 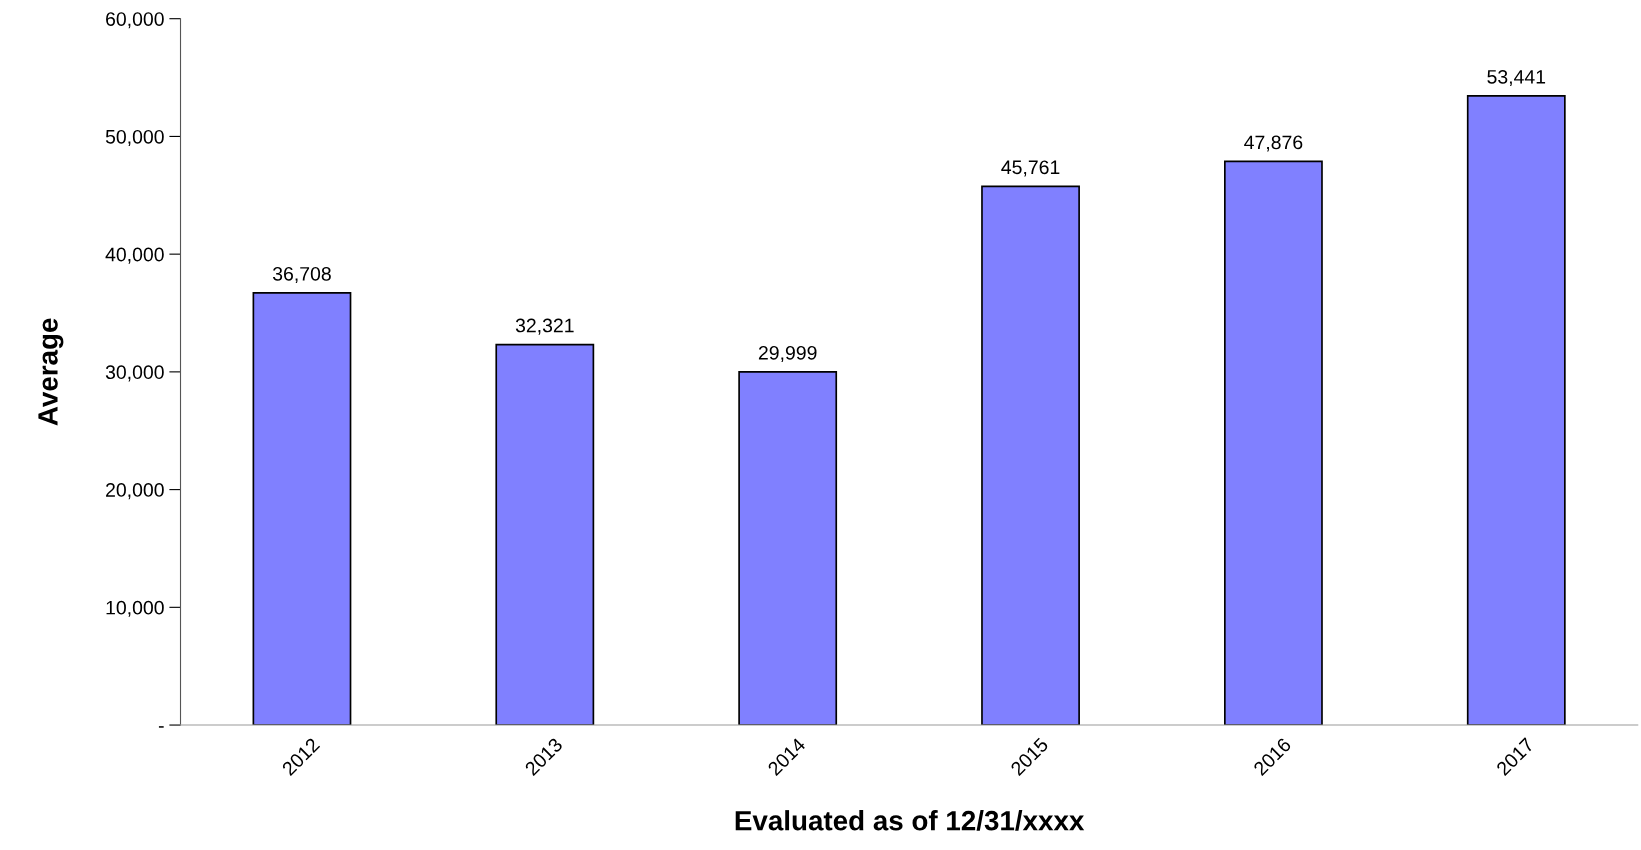 What do you see at coordinates (301, 275) in the screenshot?
I see `data-label: 36,708` at bounding box center [301, 275].